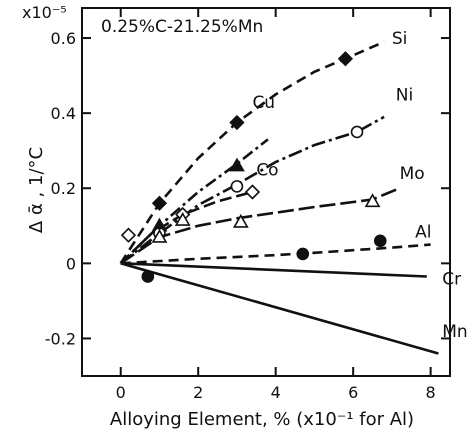 This screenshot has height=437, width=476. What do you see at coordinates (148, 276) in the screenshot?
I see `data-point-mn` at bounding box center [148, 276].